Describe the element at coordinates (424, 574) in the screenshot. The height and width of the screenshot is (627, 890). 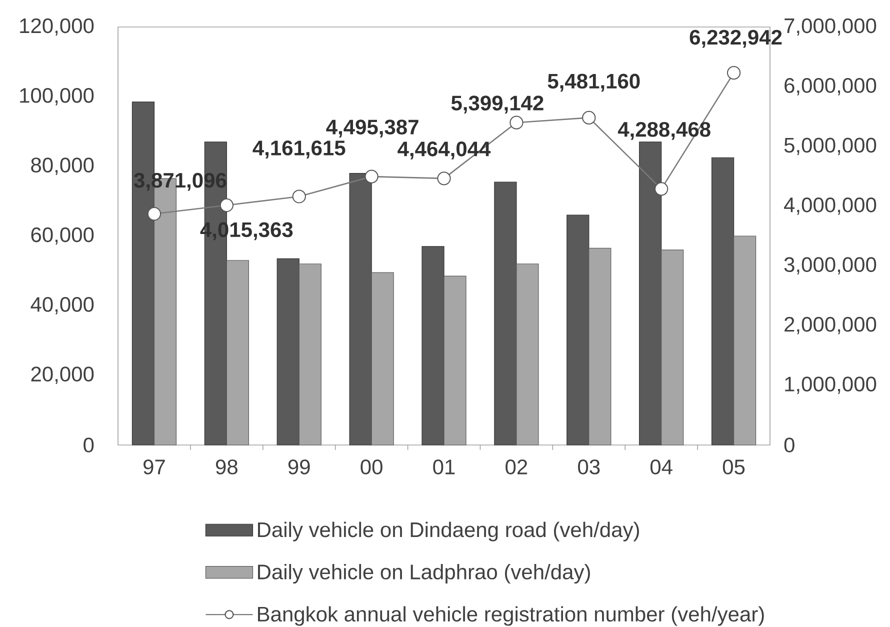
I see `legend-label: Daily vehicle on Ladphrao (veh/day)` at that location.